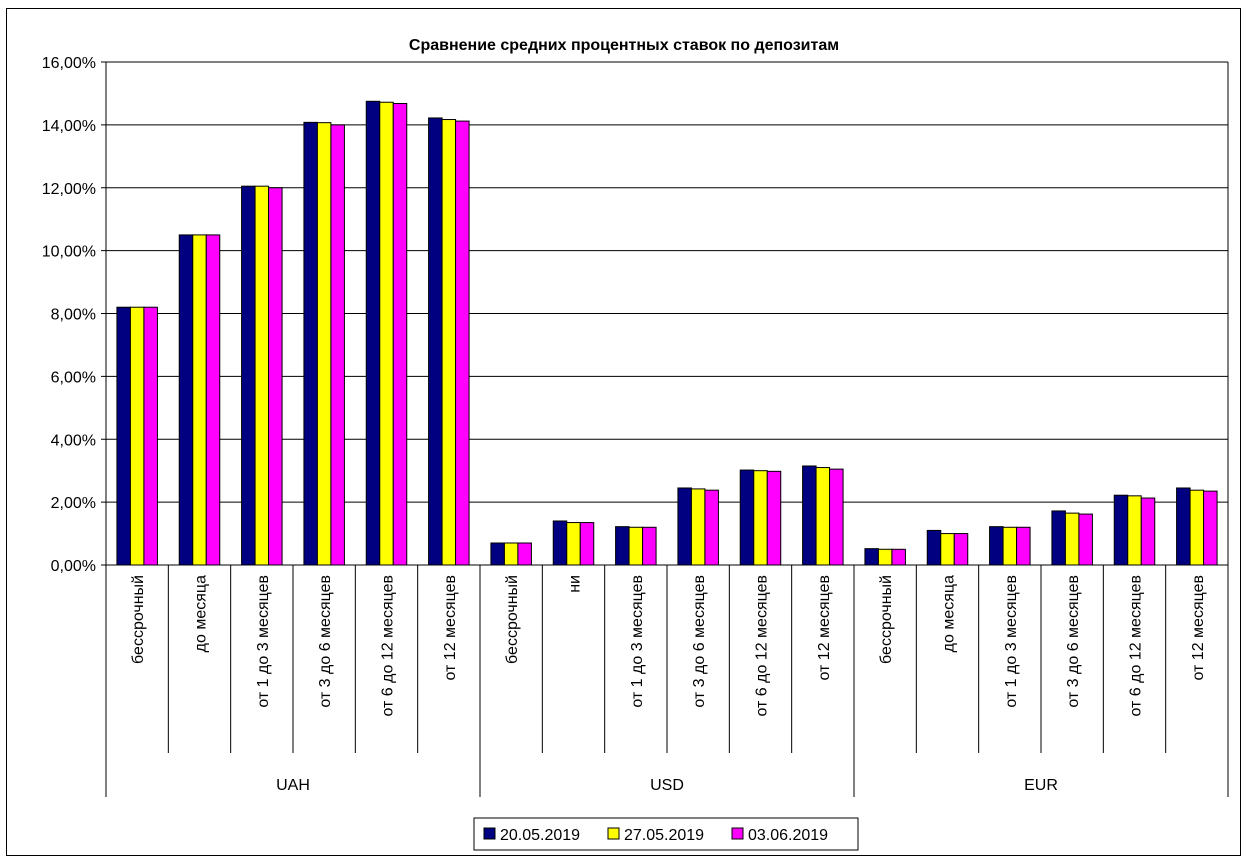 This screenshot has width=1249, height=862. What do you see at coordinates (1041, 785) in the screenshot?
I see `group-label: EUR` at bounding box center [1041, 785].